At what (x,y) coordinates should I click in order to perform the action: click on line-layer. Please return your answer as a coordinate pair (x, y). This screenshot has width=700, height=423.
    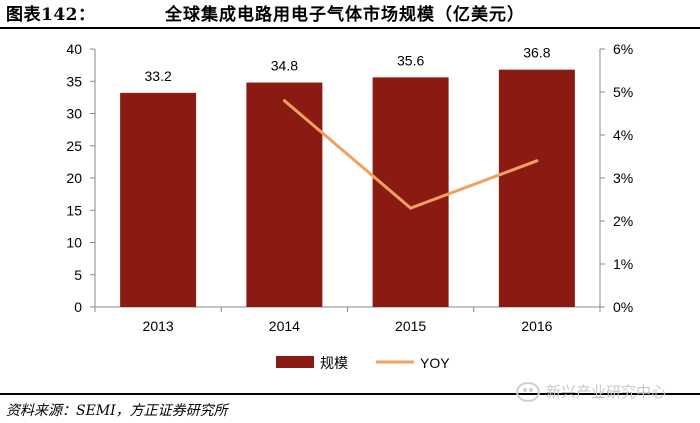
    Looking at the image, I should click on (410, 154).